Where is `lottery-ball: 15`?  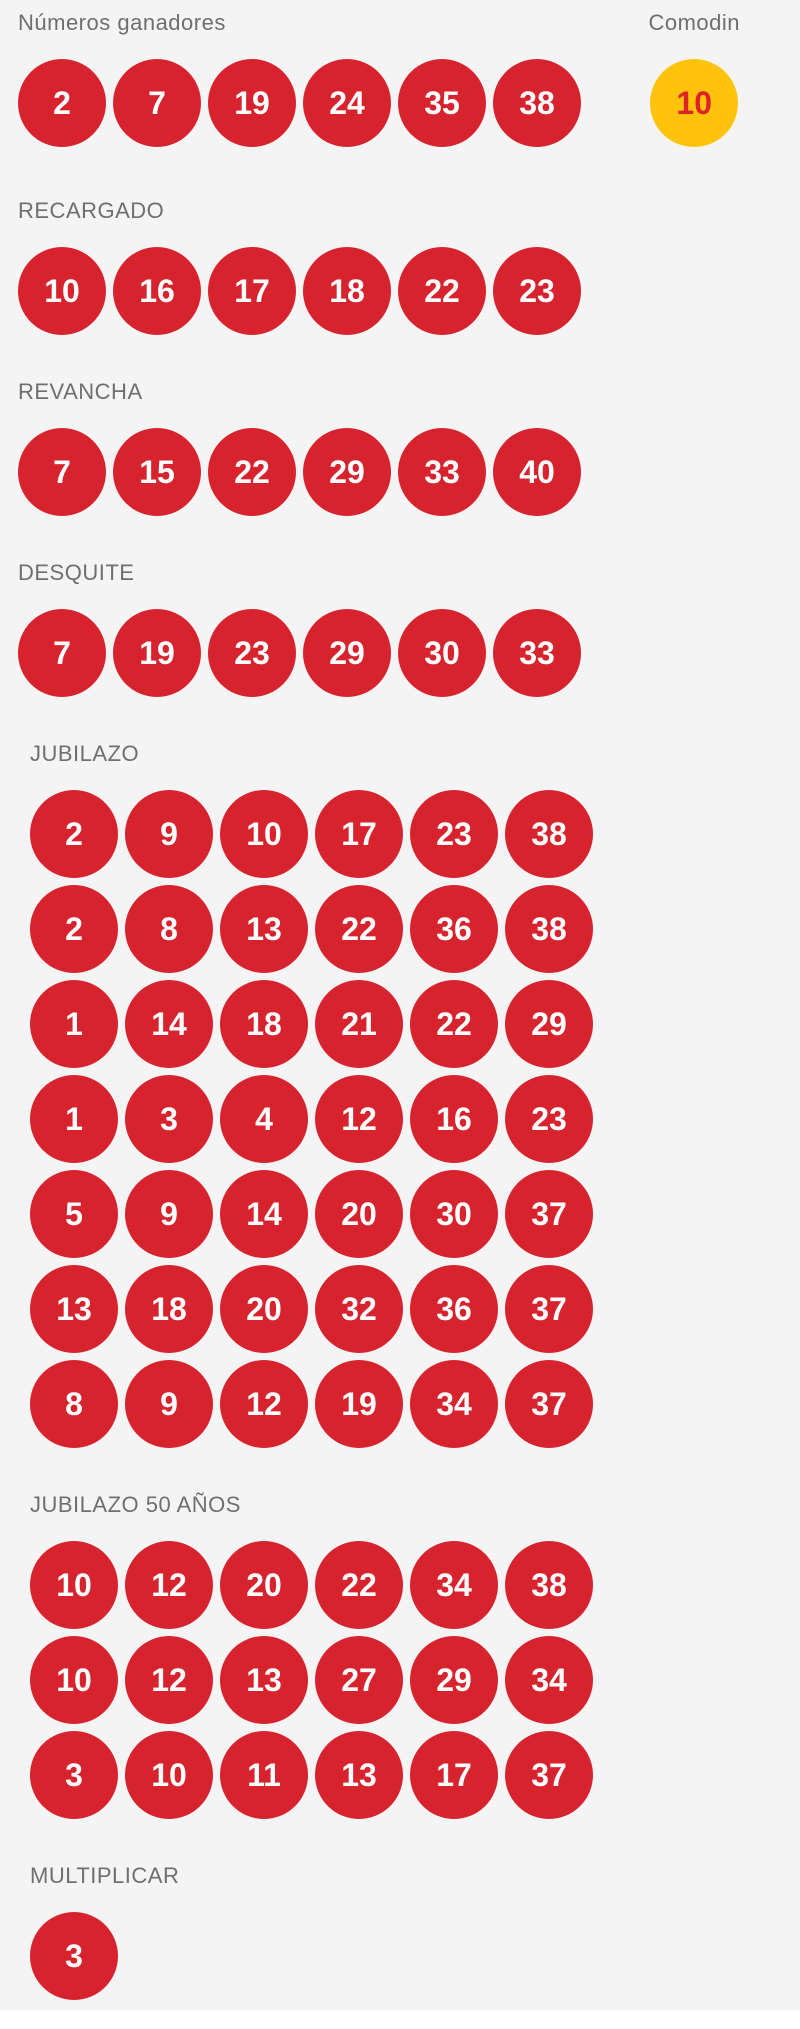
lottery-ball: 15 is located at coordinates (157, 472).